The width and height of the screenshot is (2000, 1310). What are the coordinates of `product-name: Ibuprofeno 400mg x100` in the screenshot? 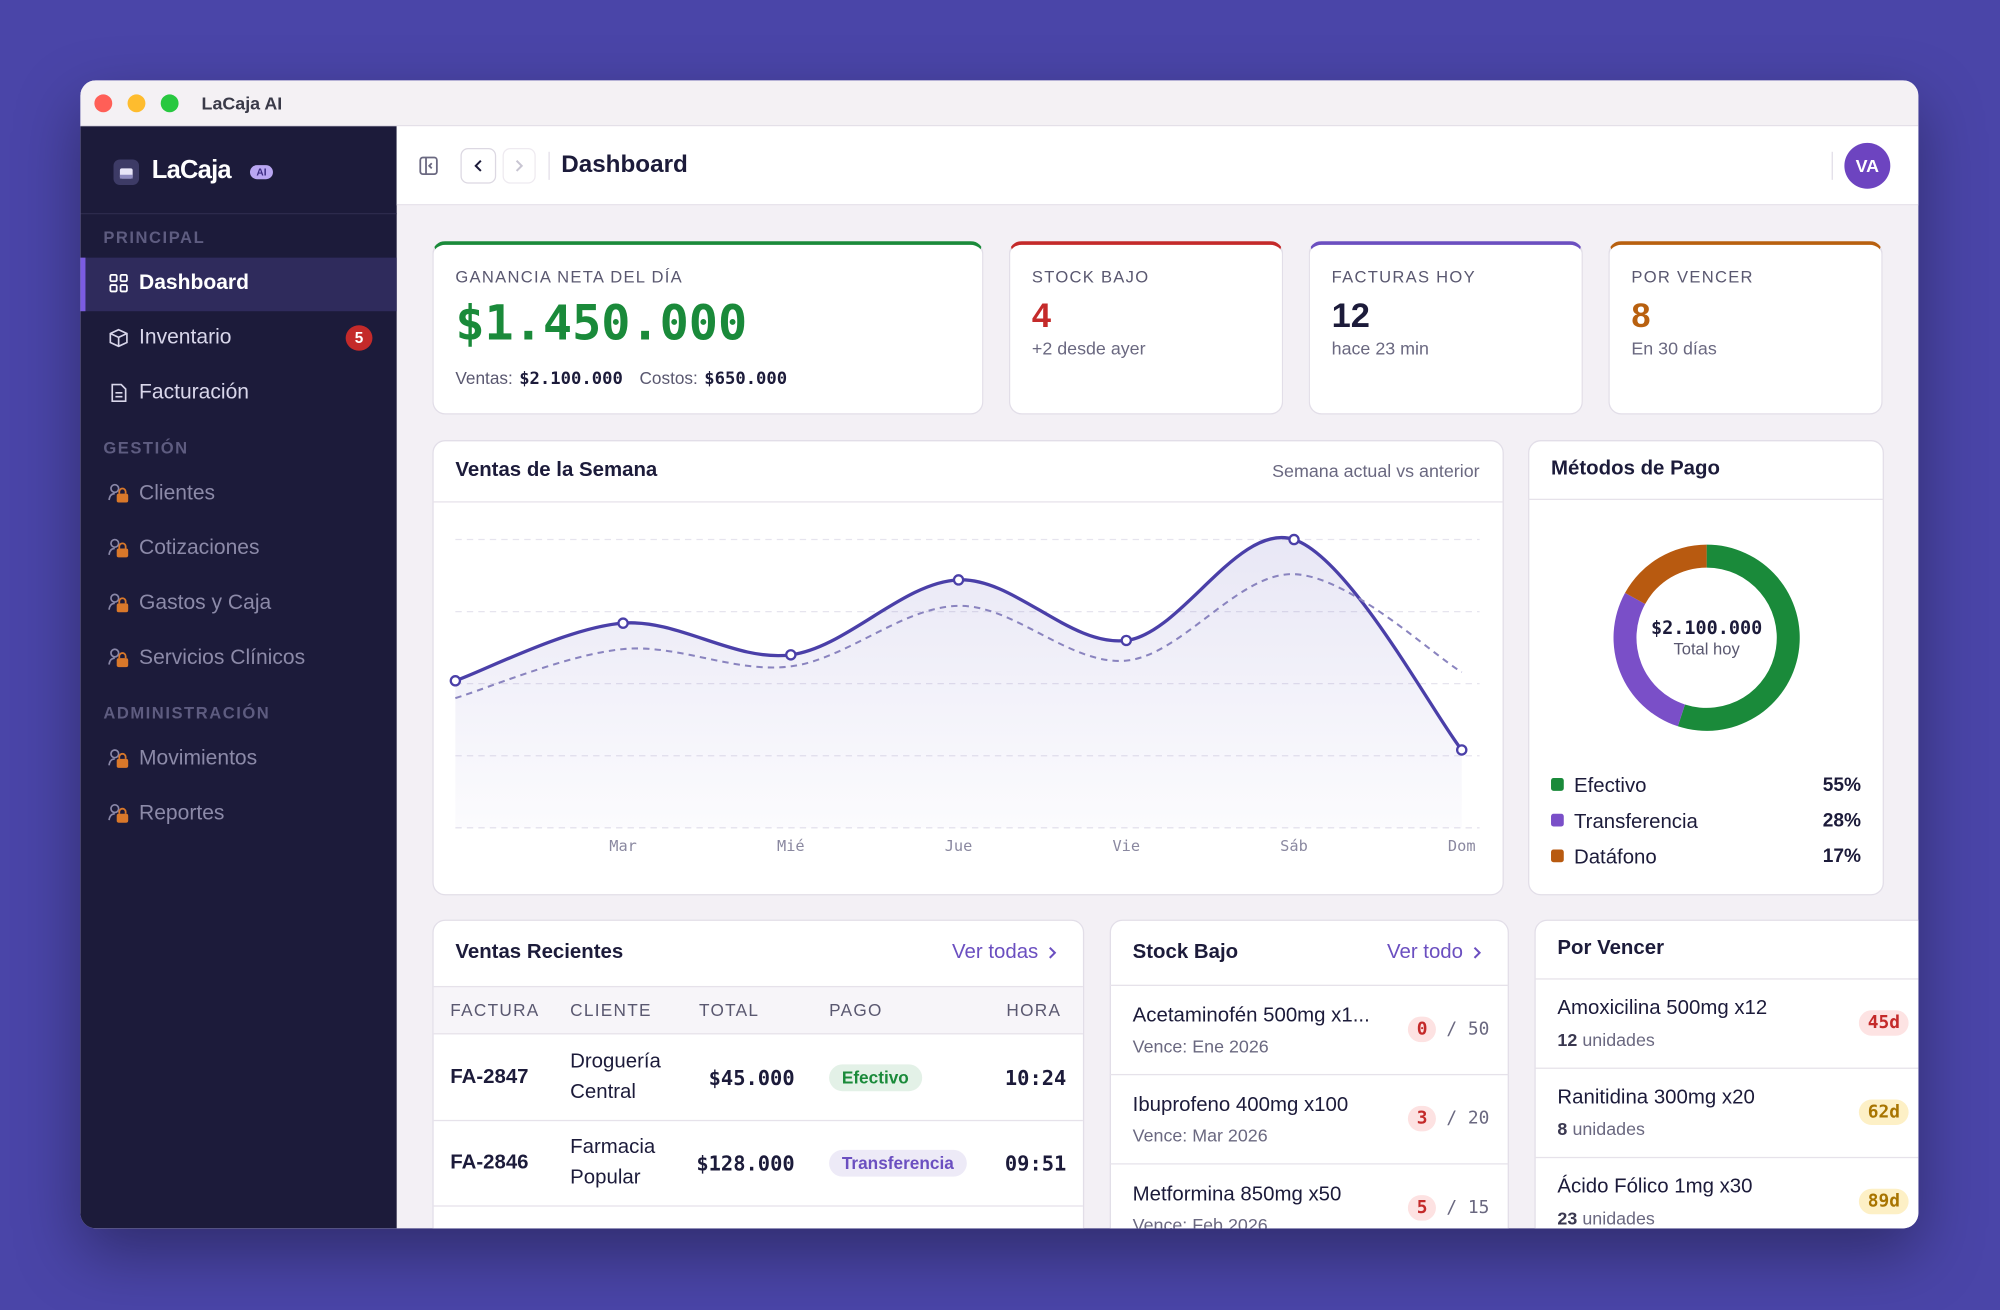 It's located at (1240, 1105).